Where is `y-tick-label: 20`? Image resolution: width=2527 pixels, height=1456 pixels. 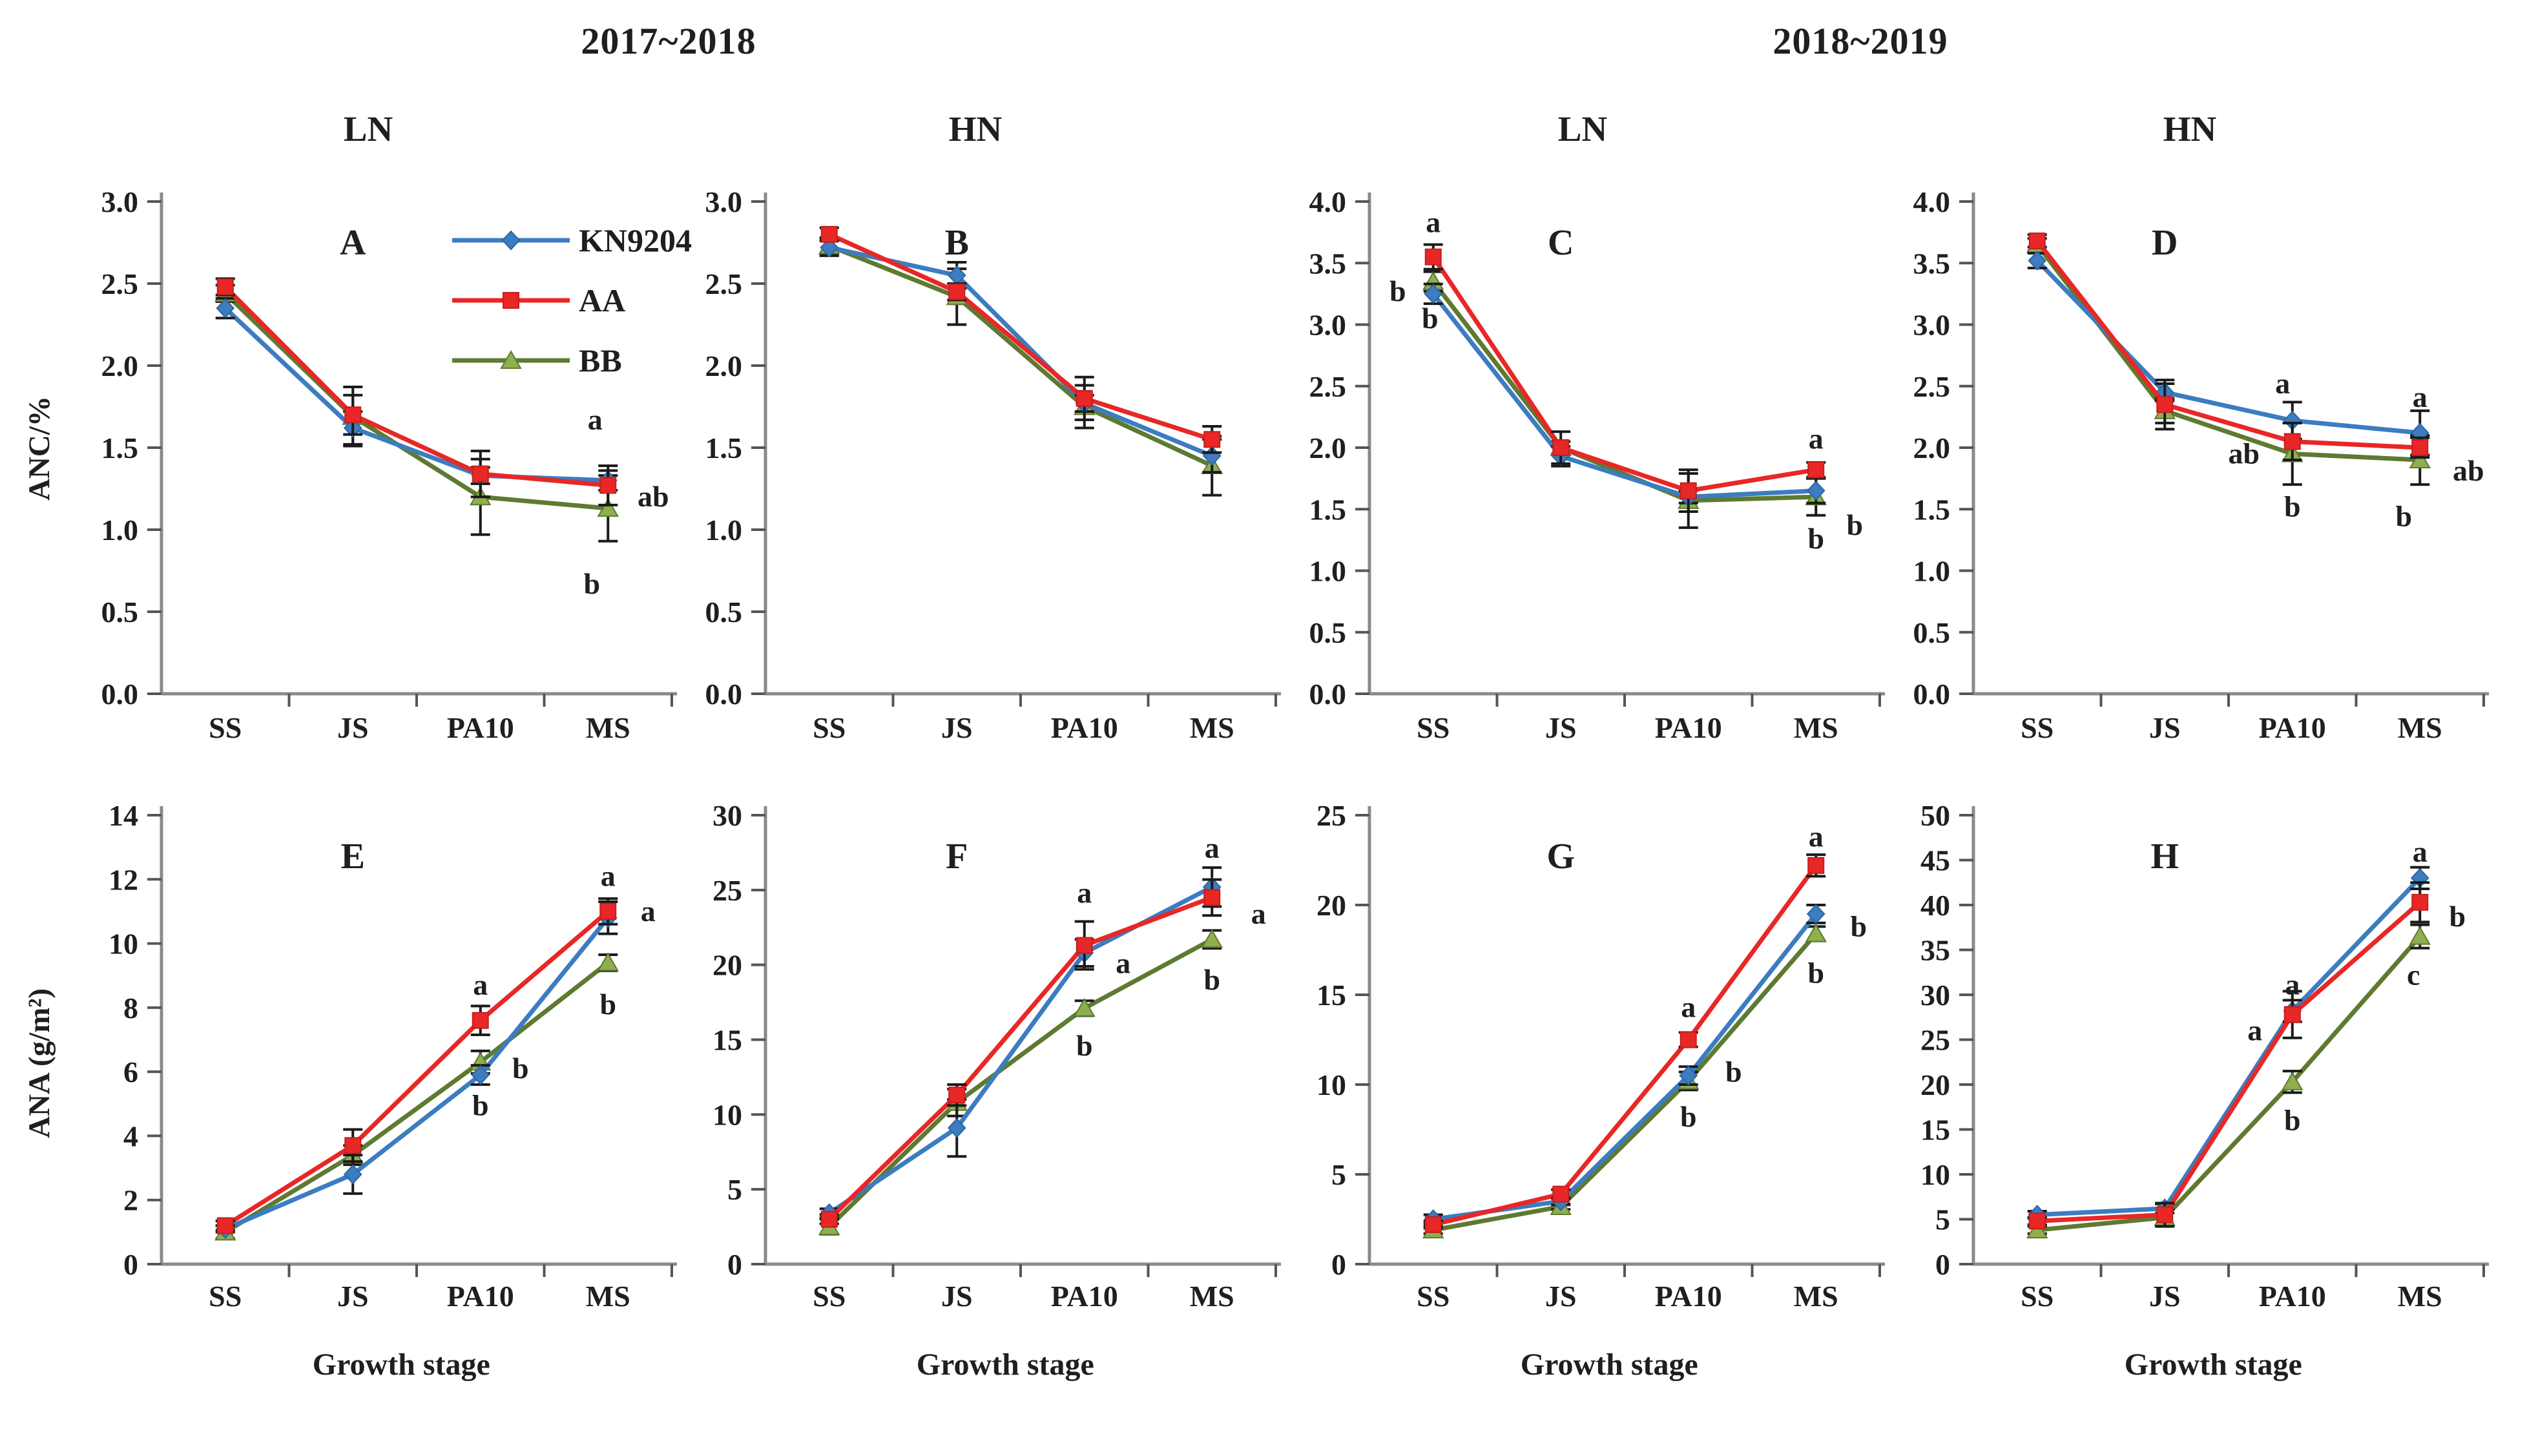
y-tick-label: 20 is located at coordinates (1935, 1084).